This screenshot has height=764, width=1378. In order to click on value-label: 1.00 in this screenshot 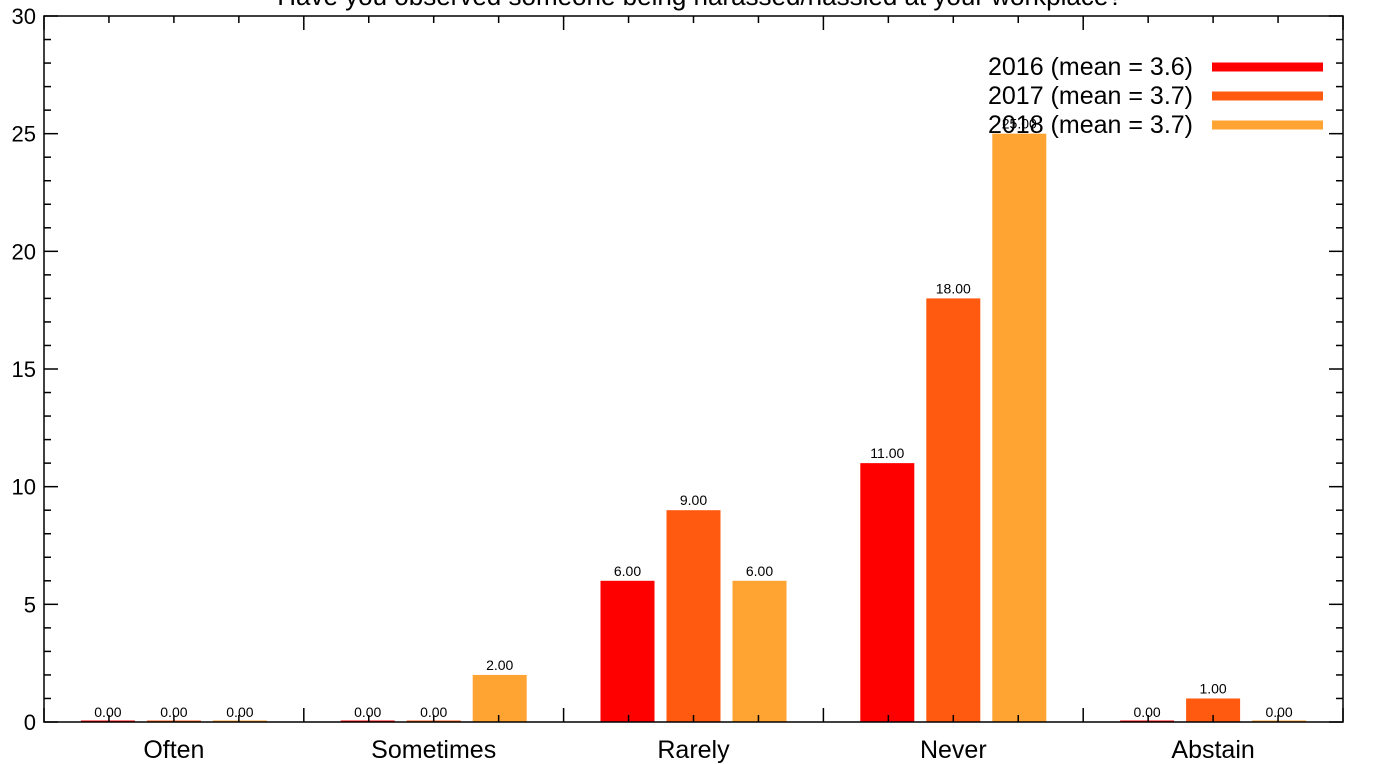, I will do `click(1212, 688)`.